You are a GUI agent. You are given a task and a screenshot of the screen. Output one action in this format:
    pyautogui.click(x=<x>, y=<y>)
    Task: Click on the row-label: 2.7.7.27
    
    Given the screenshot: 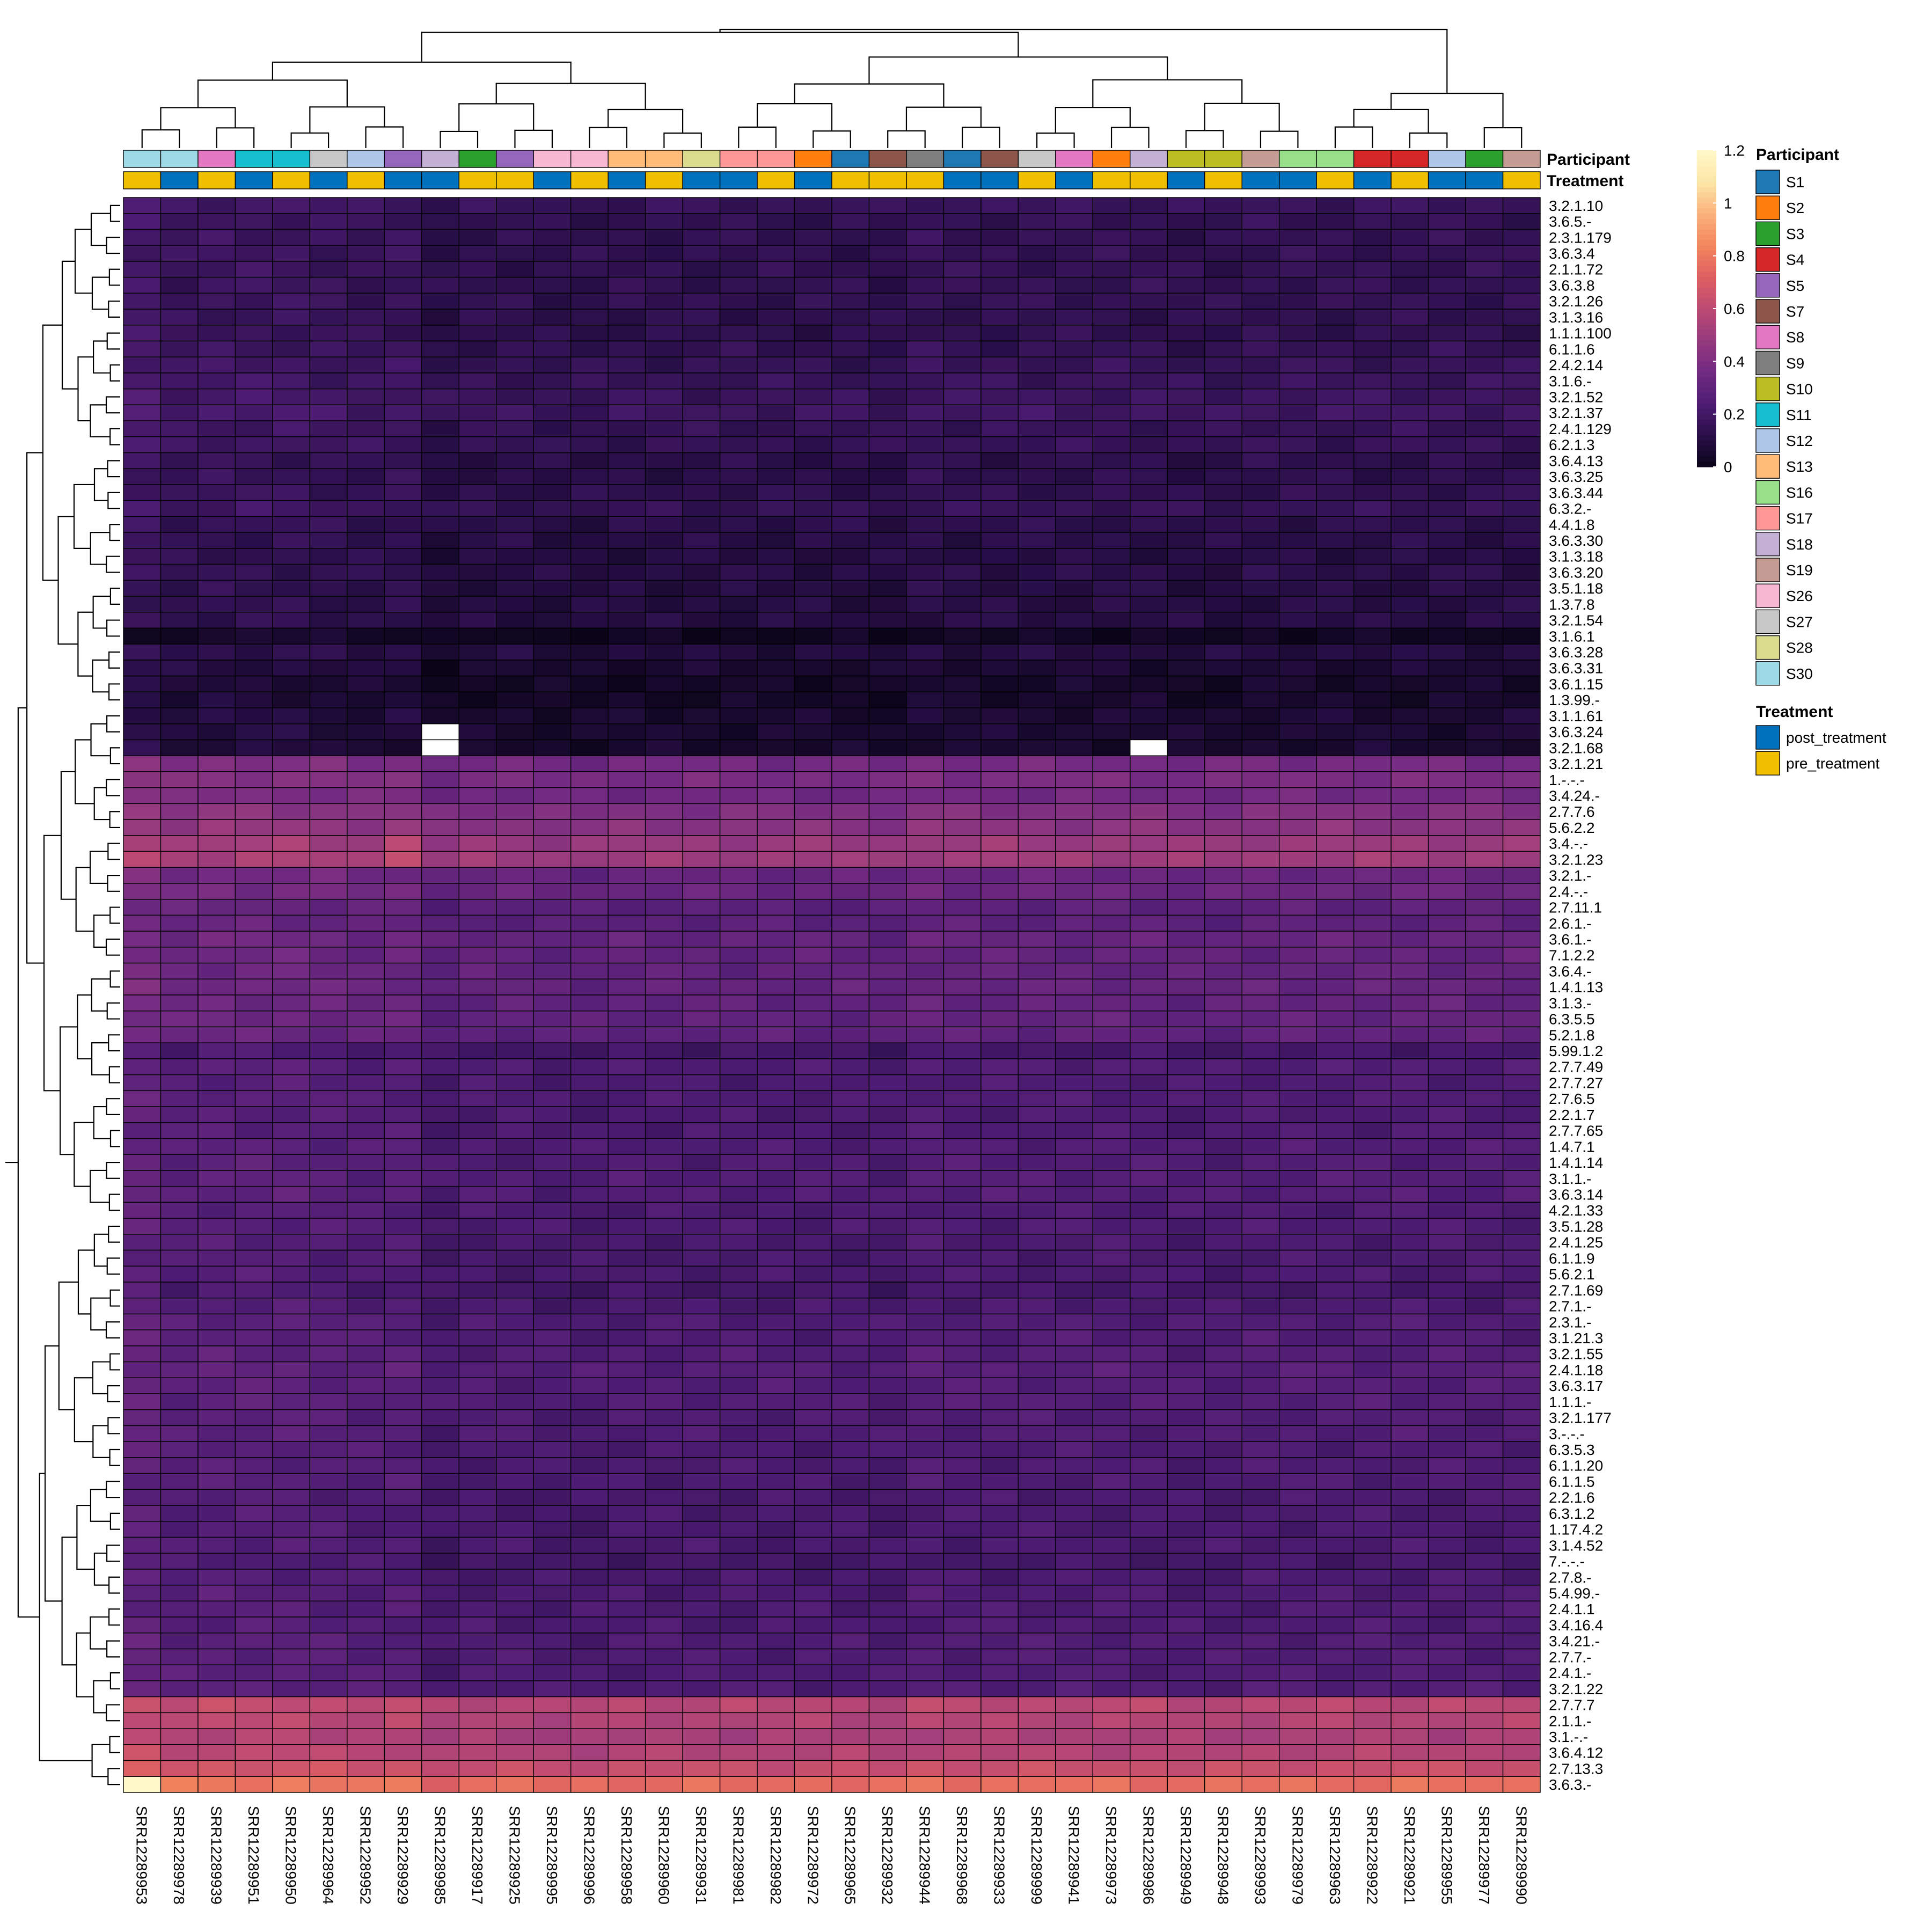 What is the action you would take?
    pyautogui.click(x=1576, y=1082)
    